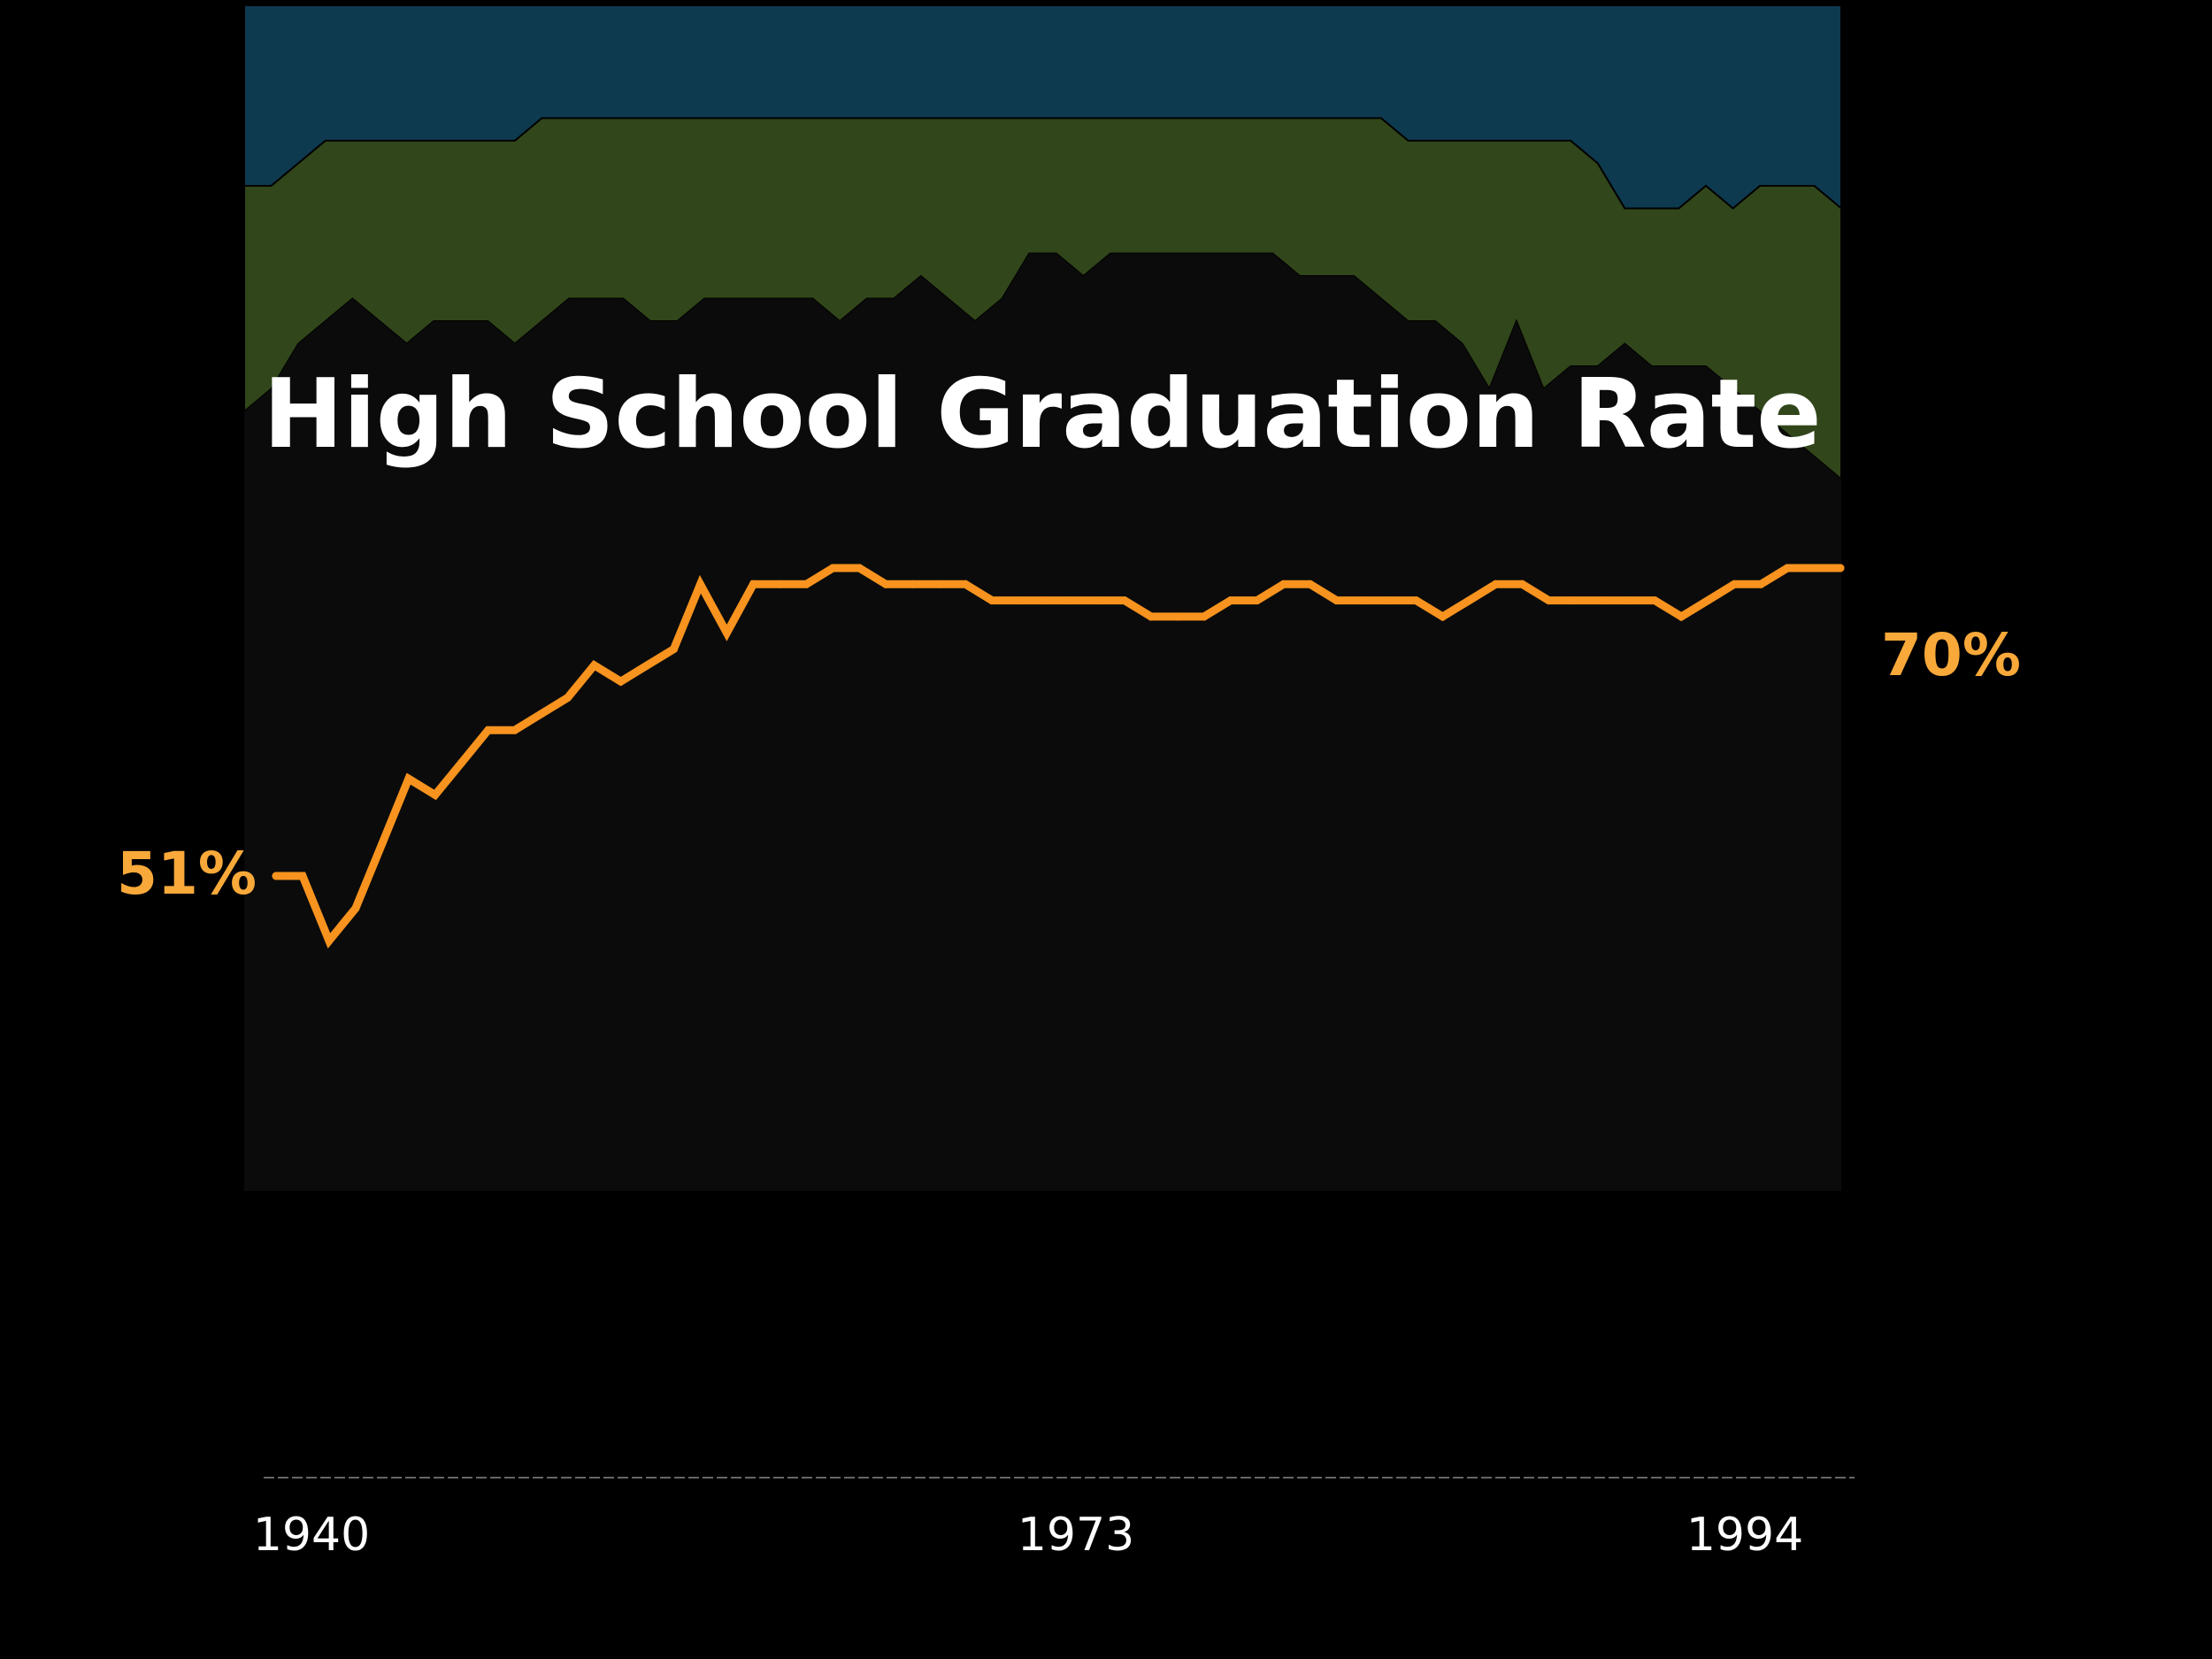  What do you see at coordinates (727, 633) in the screenshot?
I see `data-point-1957` at bounding box center [727, 633].